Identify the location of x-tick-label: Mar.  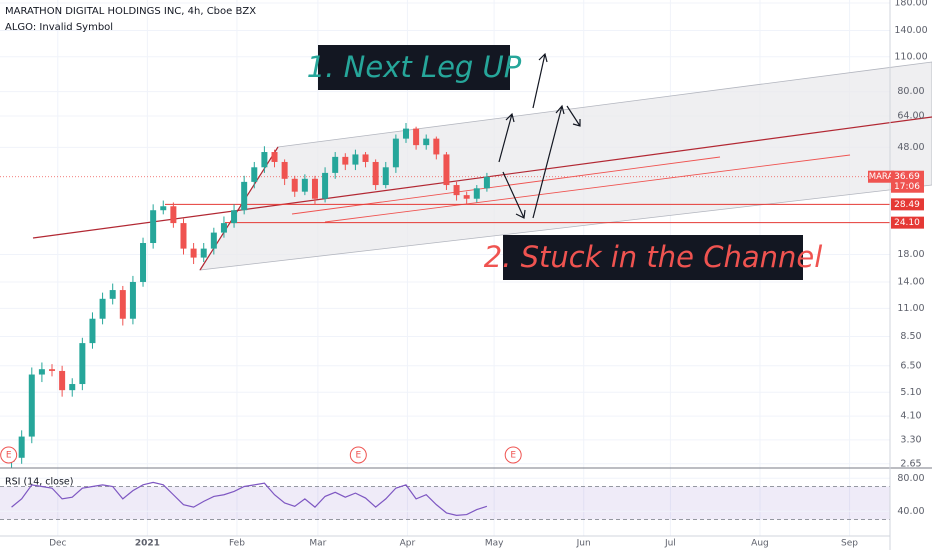
(317, 544).